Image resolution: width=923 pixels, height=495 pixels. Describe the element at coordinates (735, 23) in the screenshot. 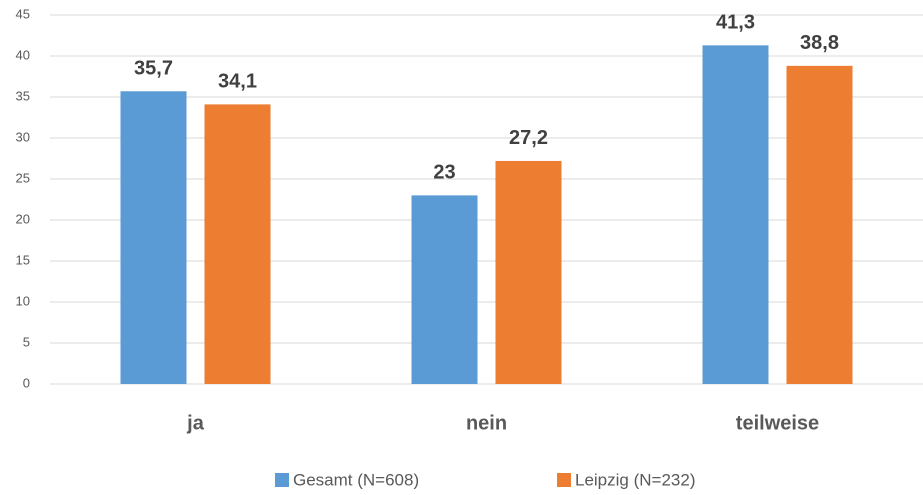

I see `data-label: 41,3` at that location.